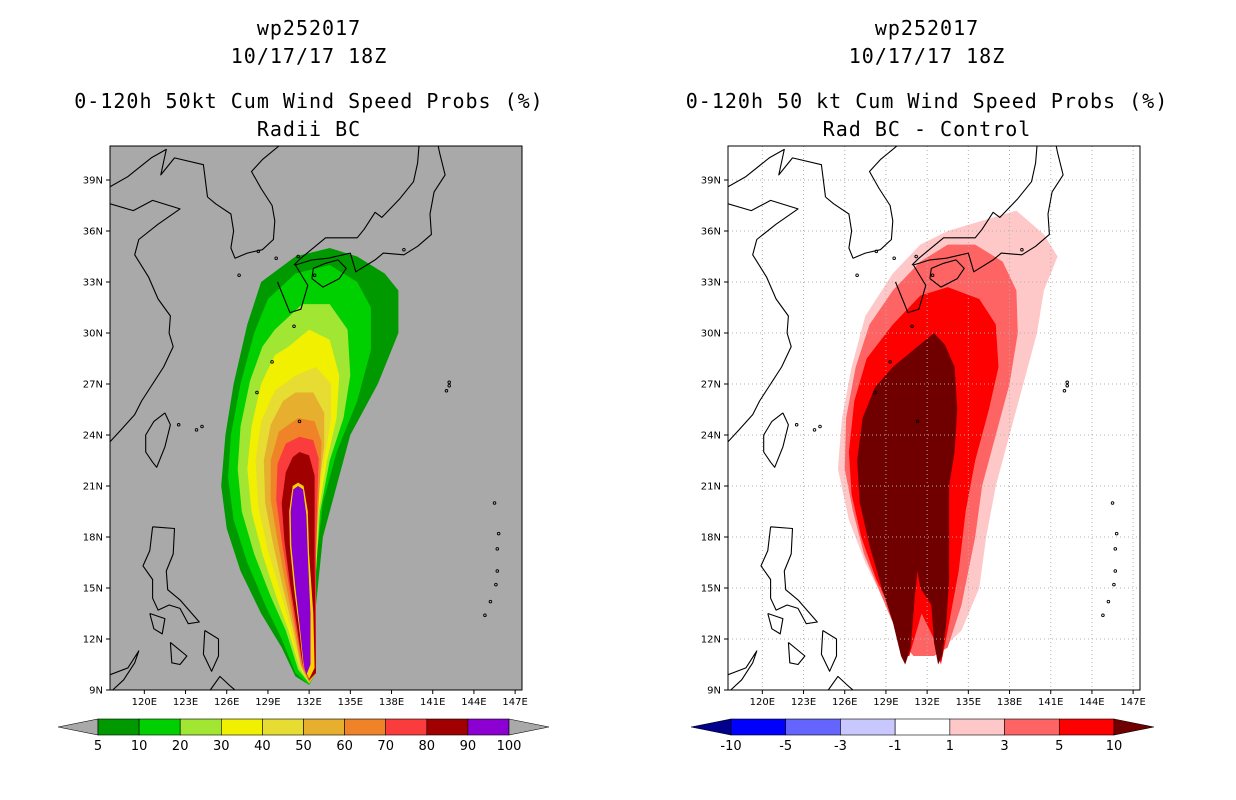  What do you see at coordinates (1114, 746) in the screenshot?
I see `colorbar-label: 10` at bounding box center [1114, 746].